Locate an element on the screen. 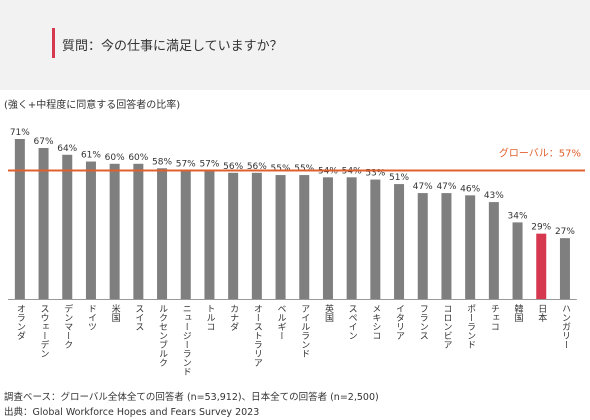  category-label: デンマーク is located at coordinates (67, 326).